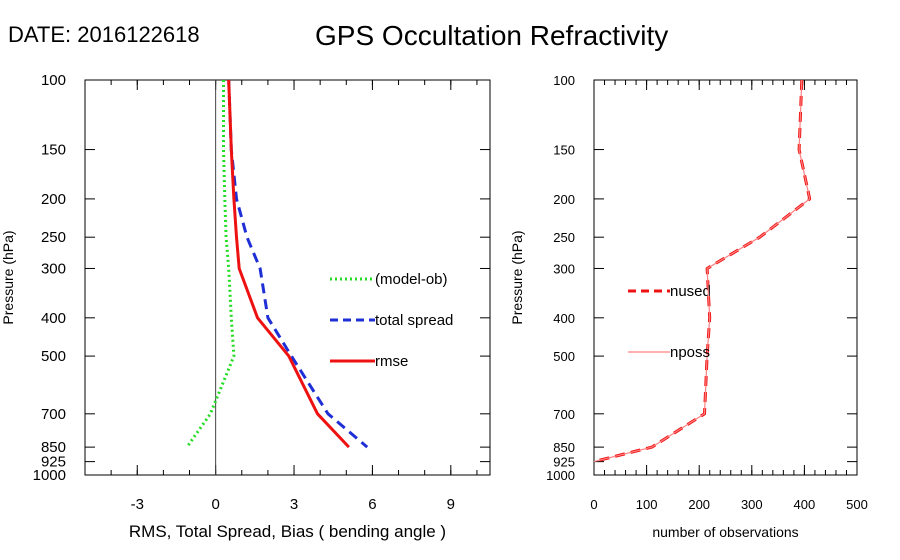 The height and width of the screenshot is (560, 900). Describe the element at coordinates (288, 264) in the screenshot. I see `series-line-rmse` at that location.